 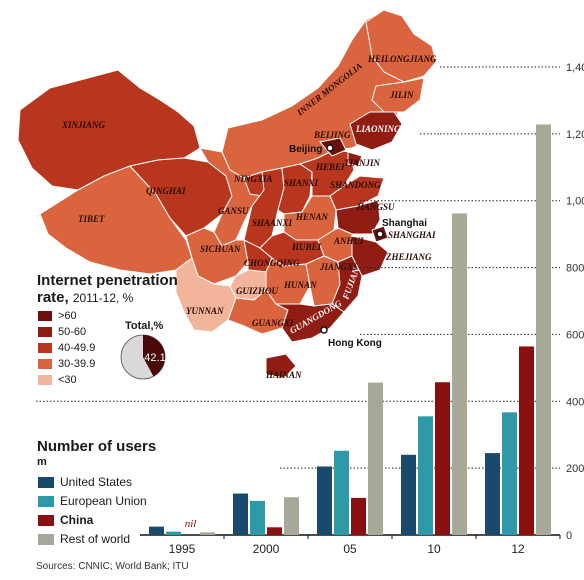 What do you see at coordinates (66, 331) in the screenshot?
I see `penetration-legend-item: 50-60` at bounding box center [66, 331].